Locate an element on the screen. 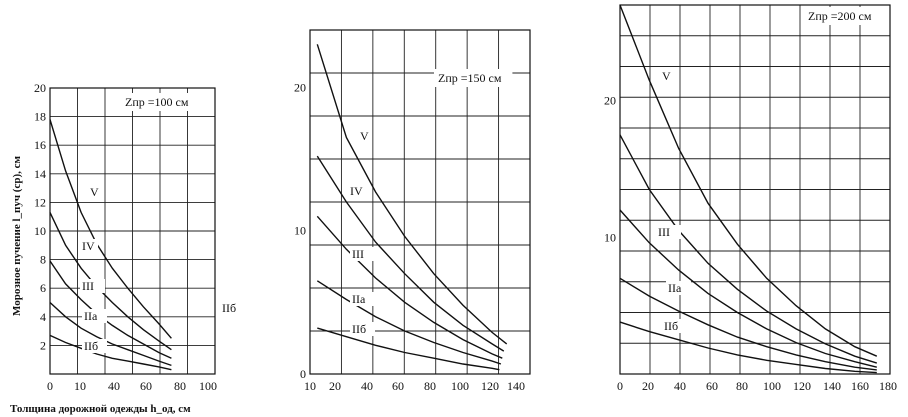  y-tick-label: 12 is located at coordinates (40, 202).